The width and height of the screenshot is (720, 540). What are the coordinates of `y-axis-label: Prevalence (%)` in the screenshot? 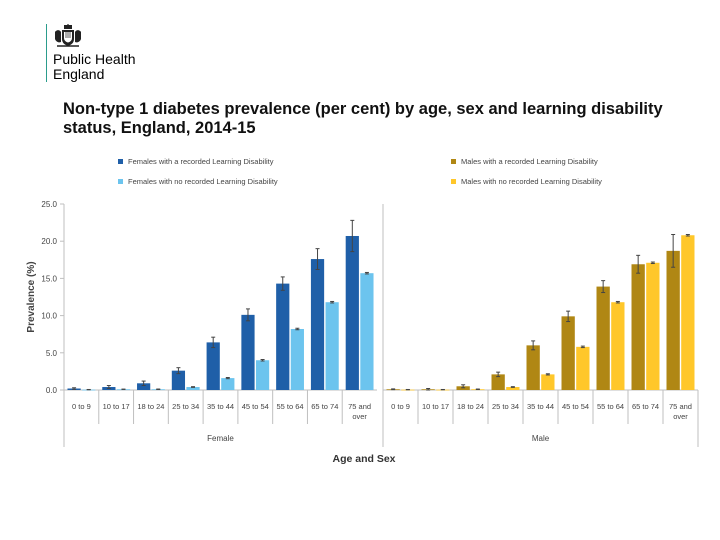 It's located at (31, 296).